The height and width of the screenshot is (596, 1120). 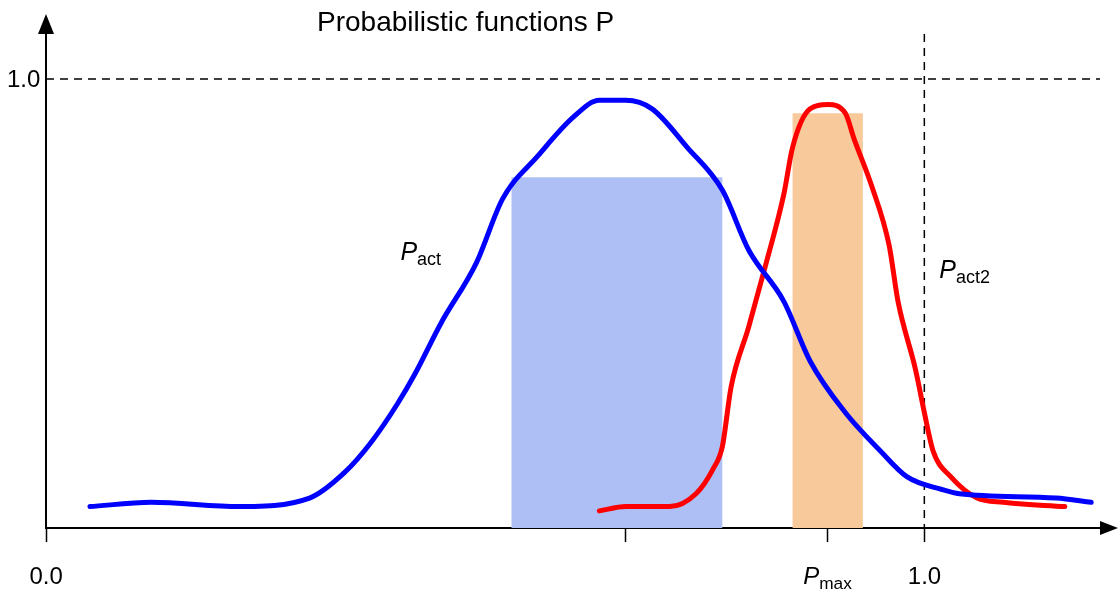 I want to click on x-tick-label: P$_{max}$, so click(x=827, y=578).